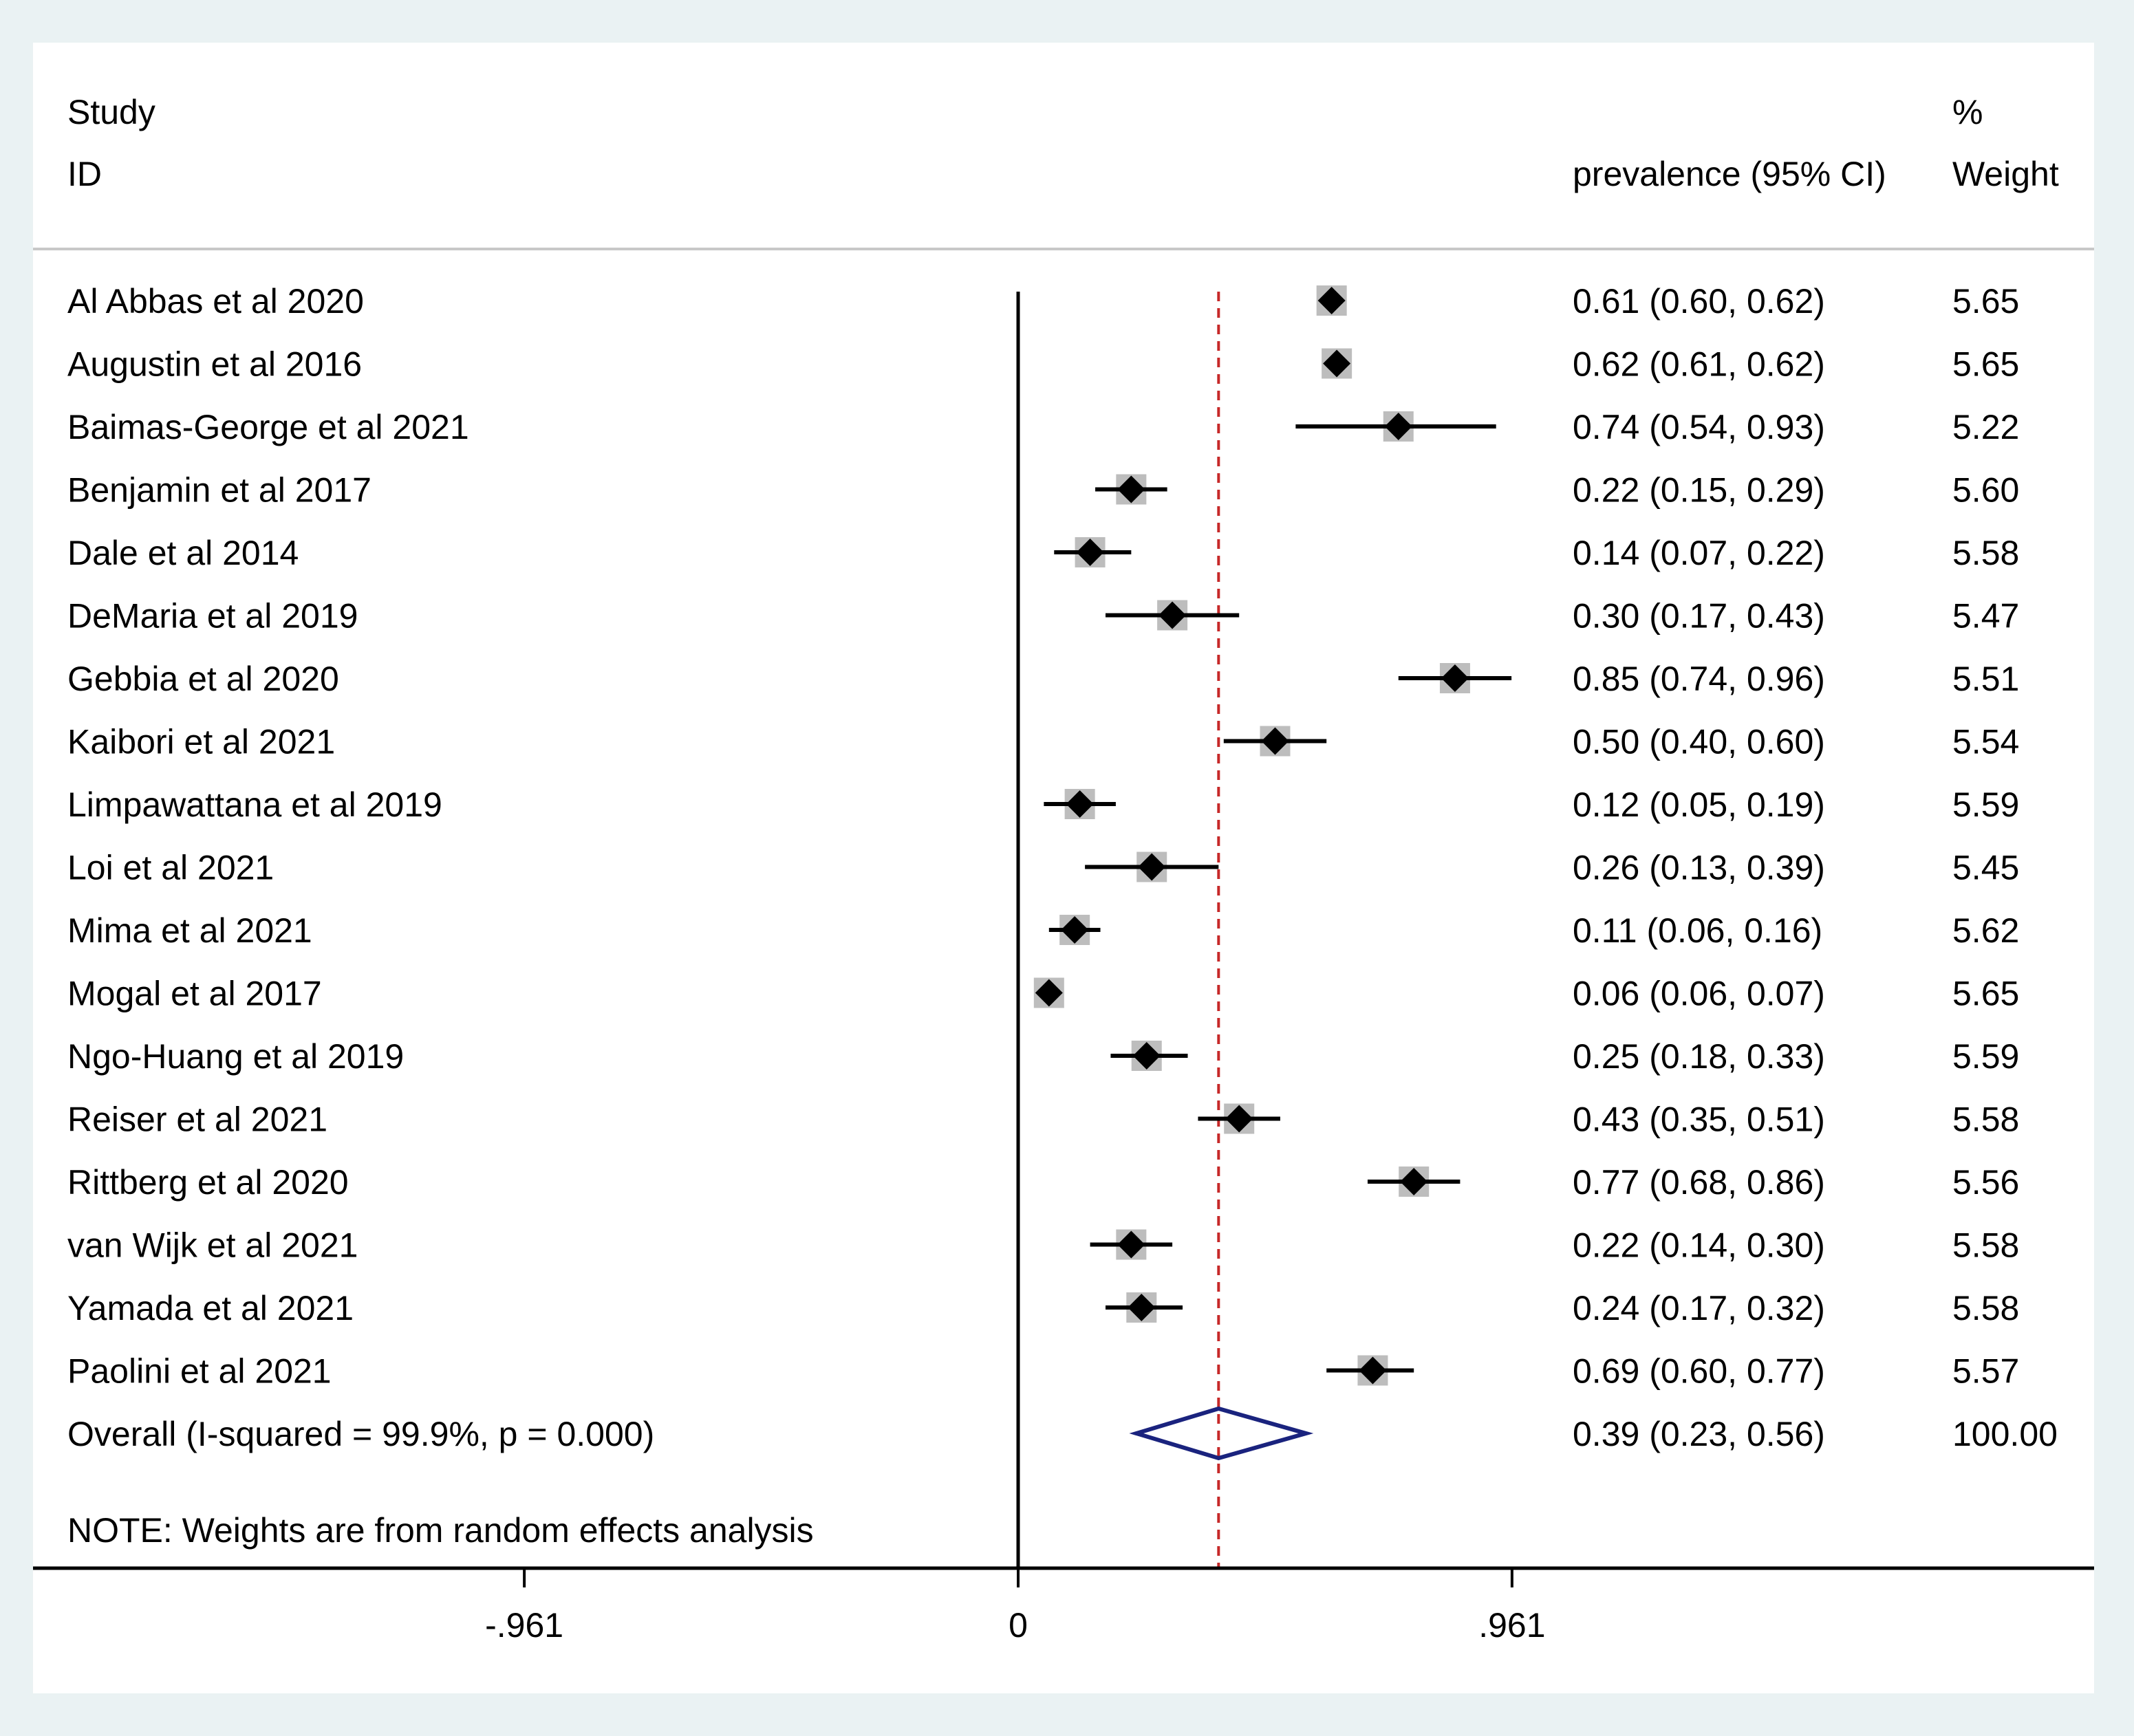  What do you see at coordinates (1985, 427) in the screenshot?
I see `weight-text: 5.22` at bounding box center [1985, 427].